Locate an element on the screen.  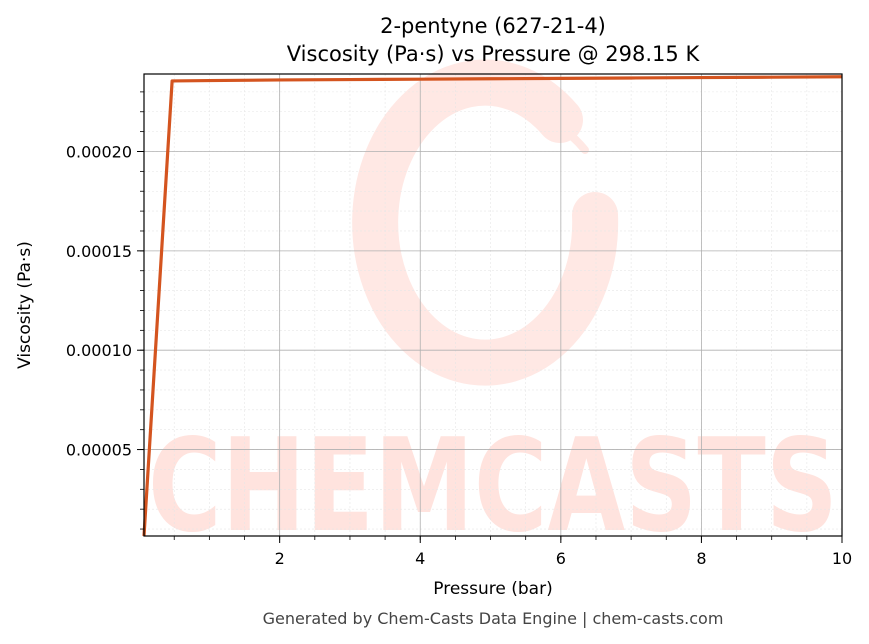
y-tick-label: 0.00015 is located at coordinates (99, 251).